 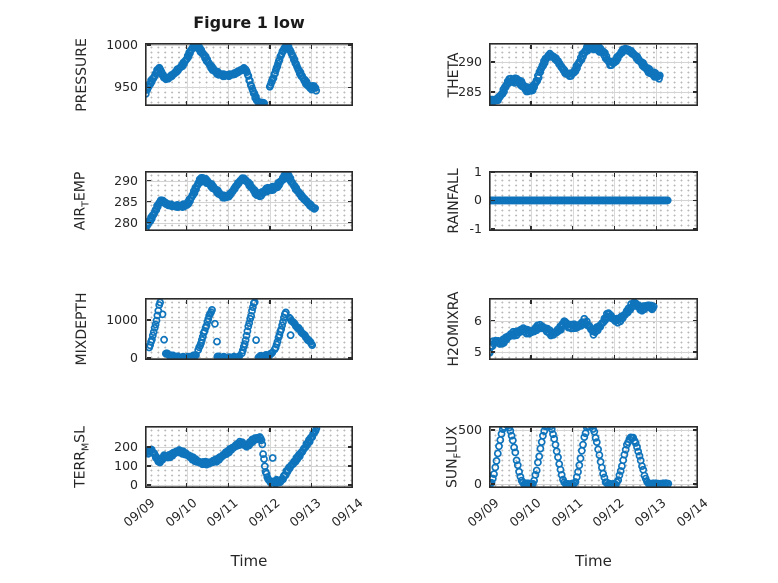 I want to click on x-tick-label: 09/09, so click(x=483, y=512).